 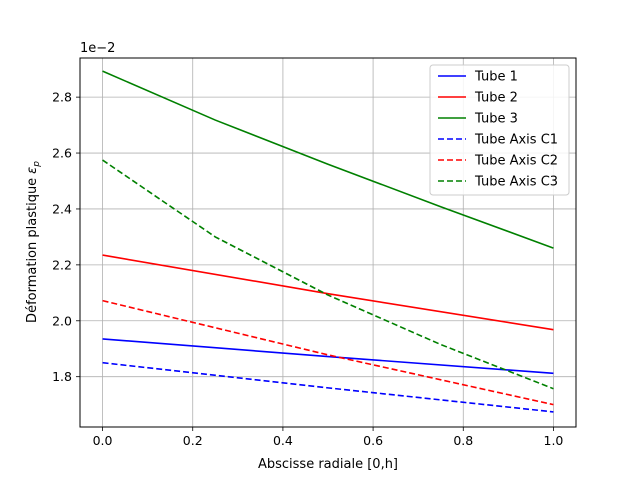 What do you see at coordinates (283, 440) in the screenshot?
I see `x-tick-label: 0.4` at bounding box center [283, 440].